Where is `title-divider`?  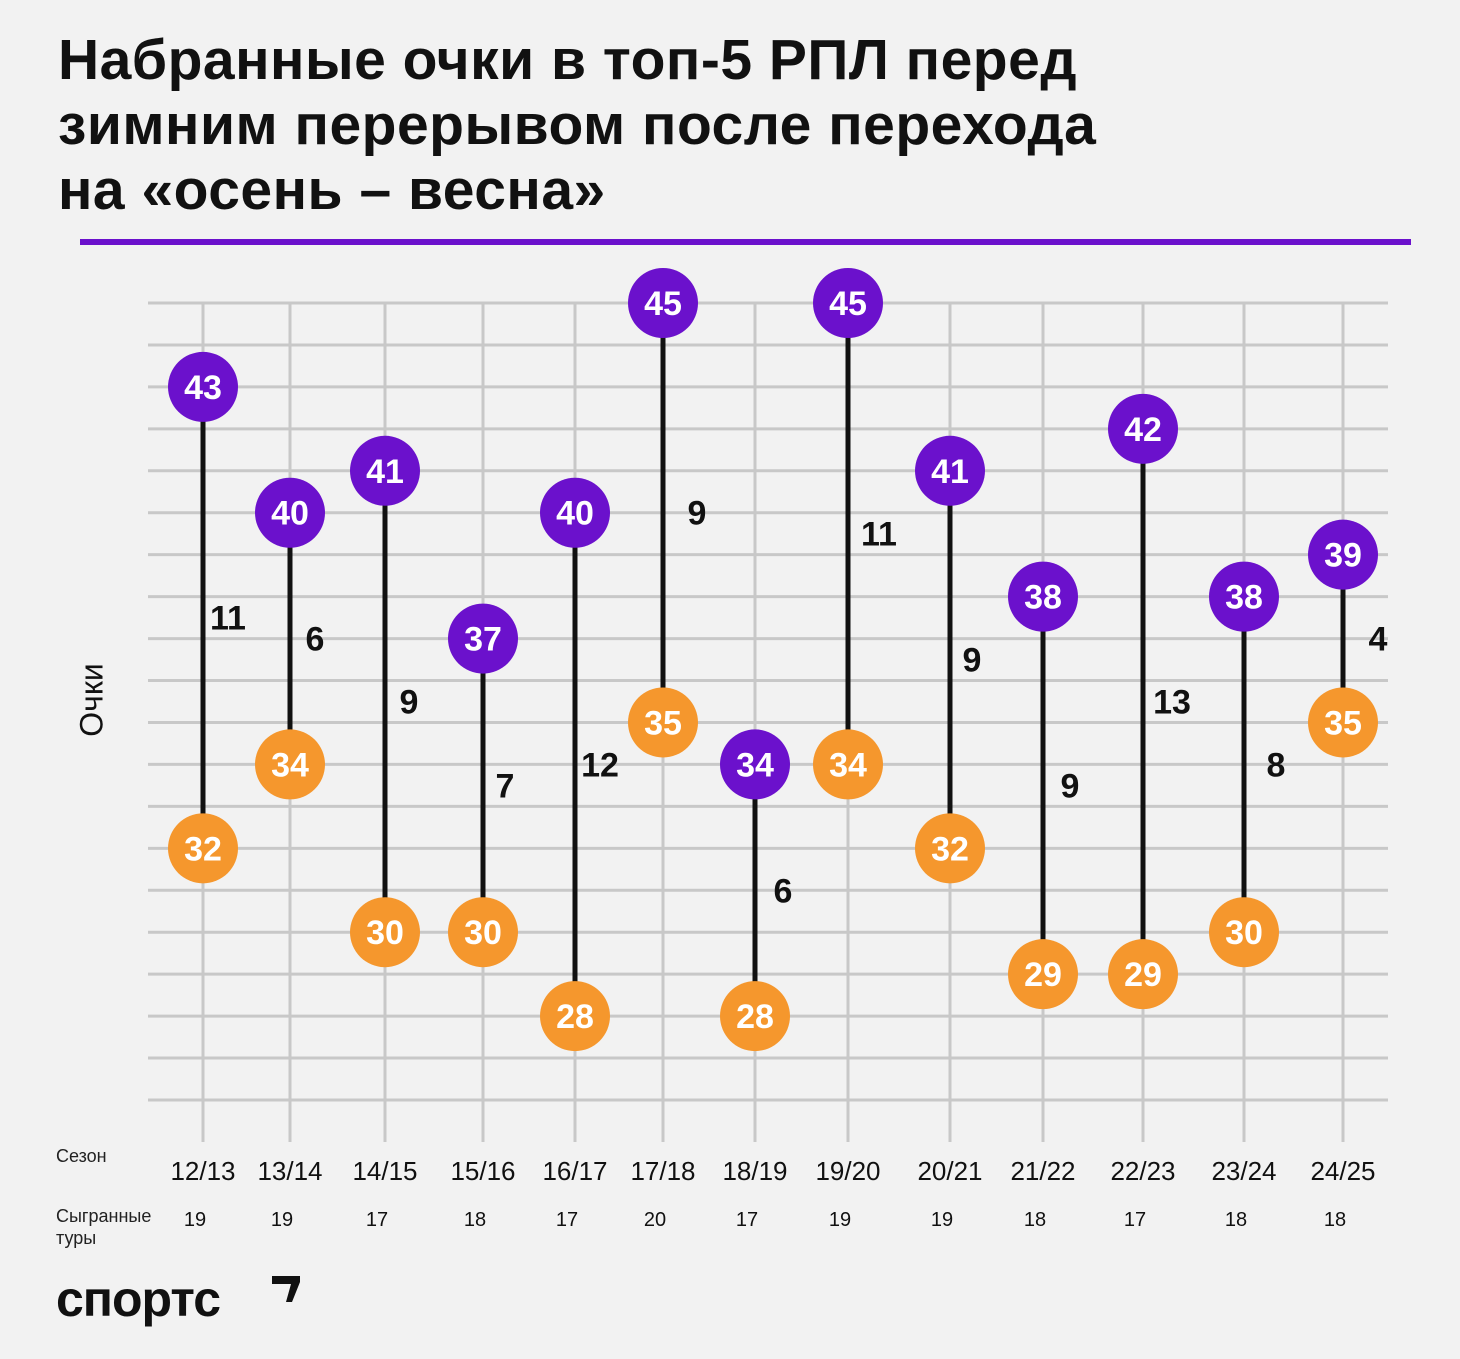
title-divider is located at coordinates (745, 242).